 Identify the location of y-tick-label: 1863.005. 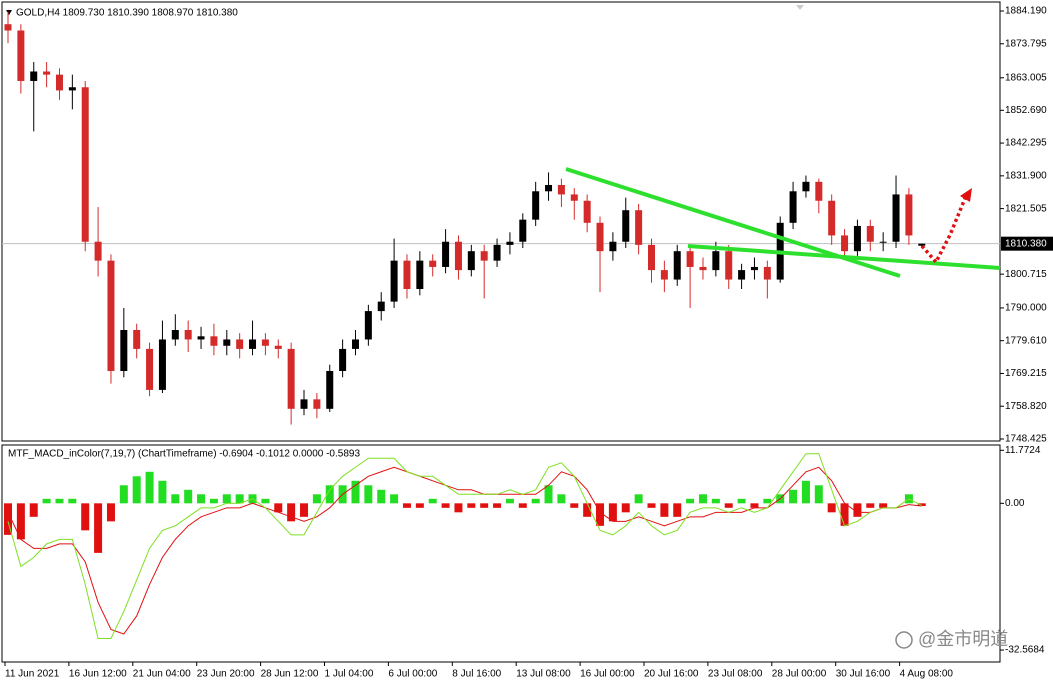
(1026, 77).